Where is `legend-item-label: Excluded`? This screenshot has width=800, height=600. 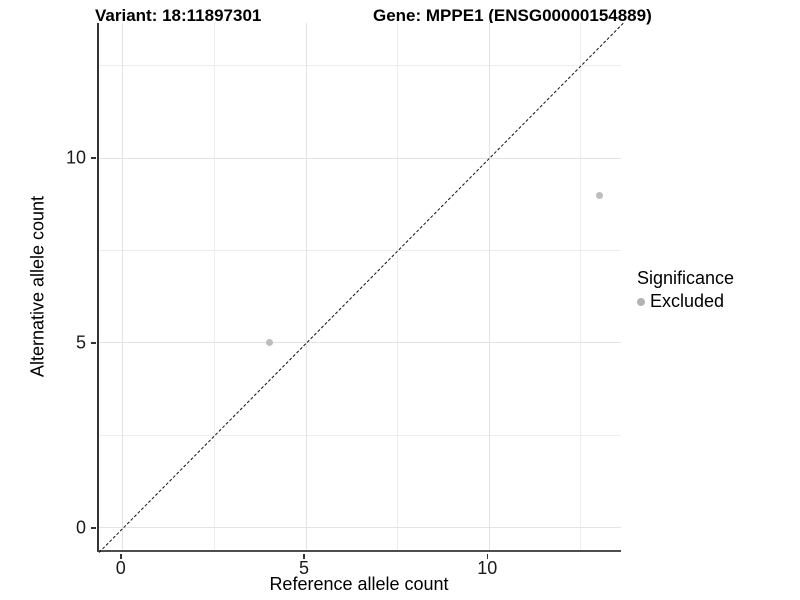 legend-item-label: Excluded is located at coordinates (687, 301).